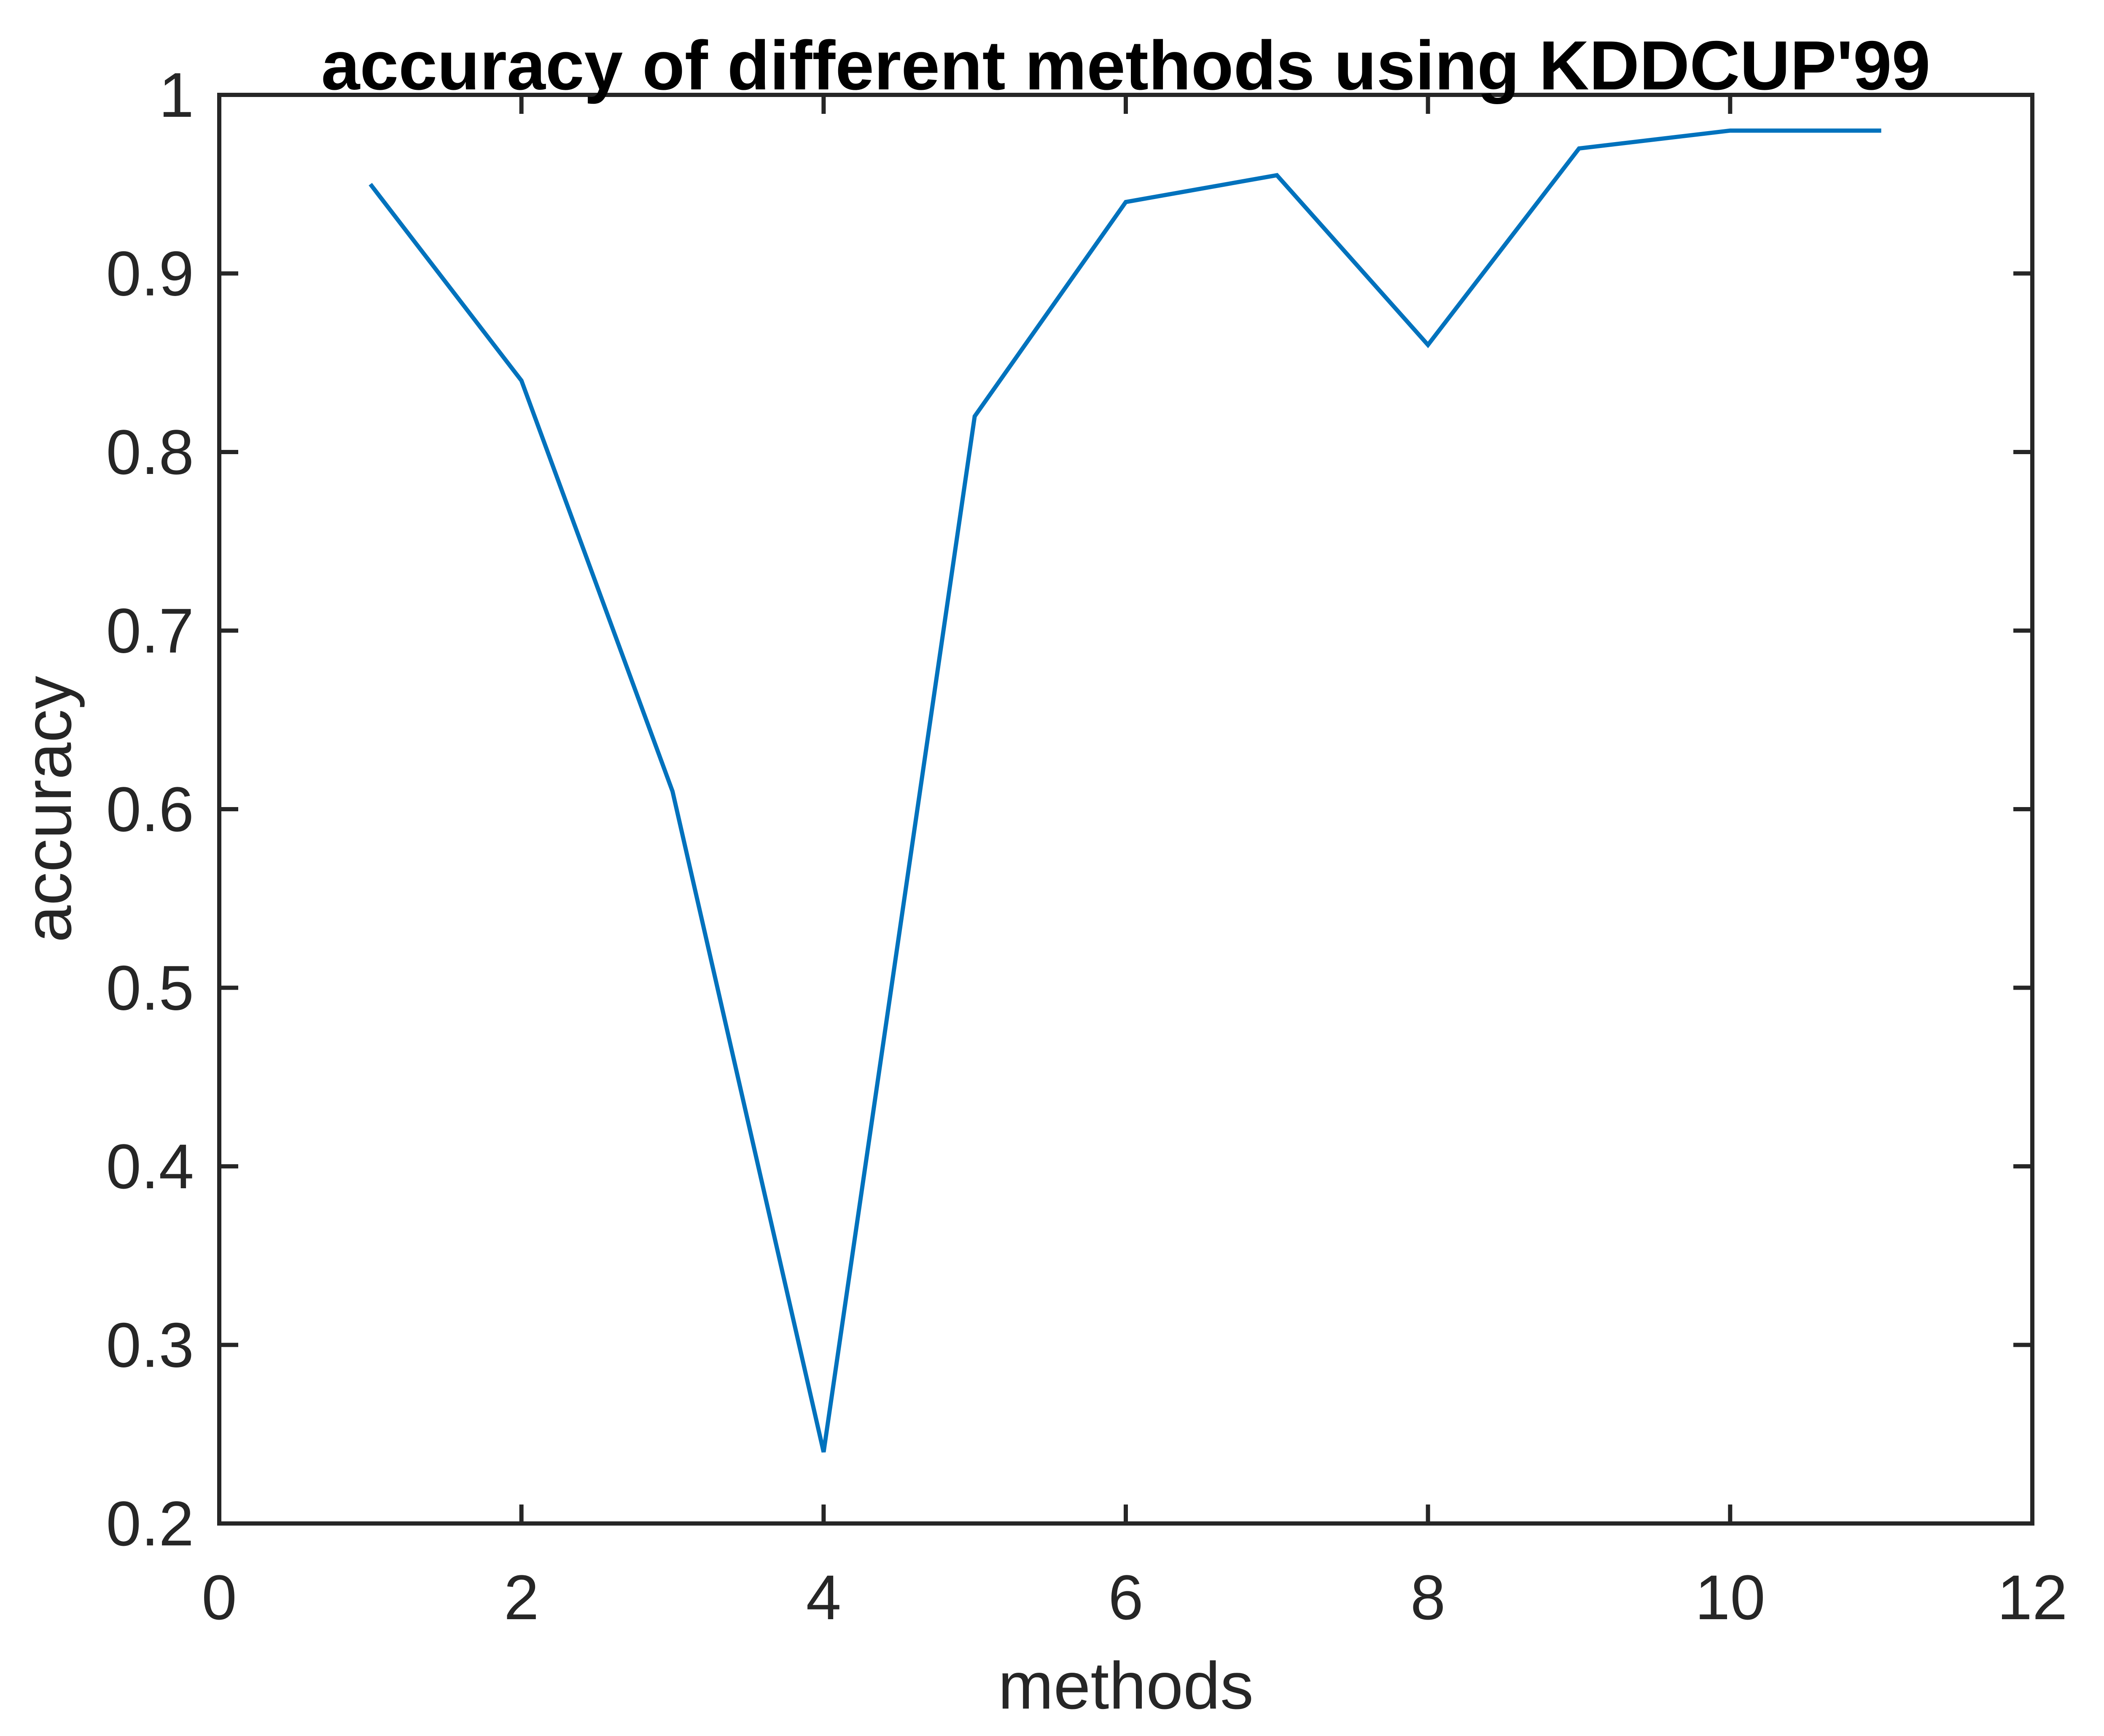 The image size is (2104, 1736). I want to click on x-tick-label: 10, so click(1730, 1598).